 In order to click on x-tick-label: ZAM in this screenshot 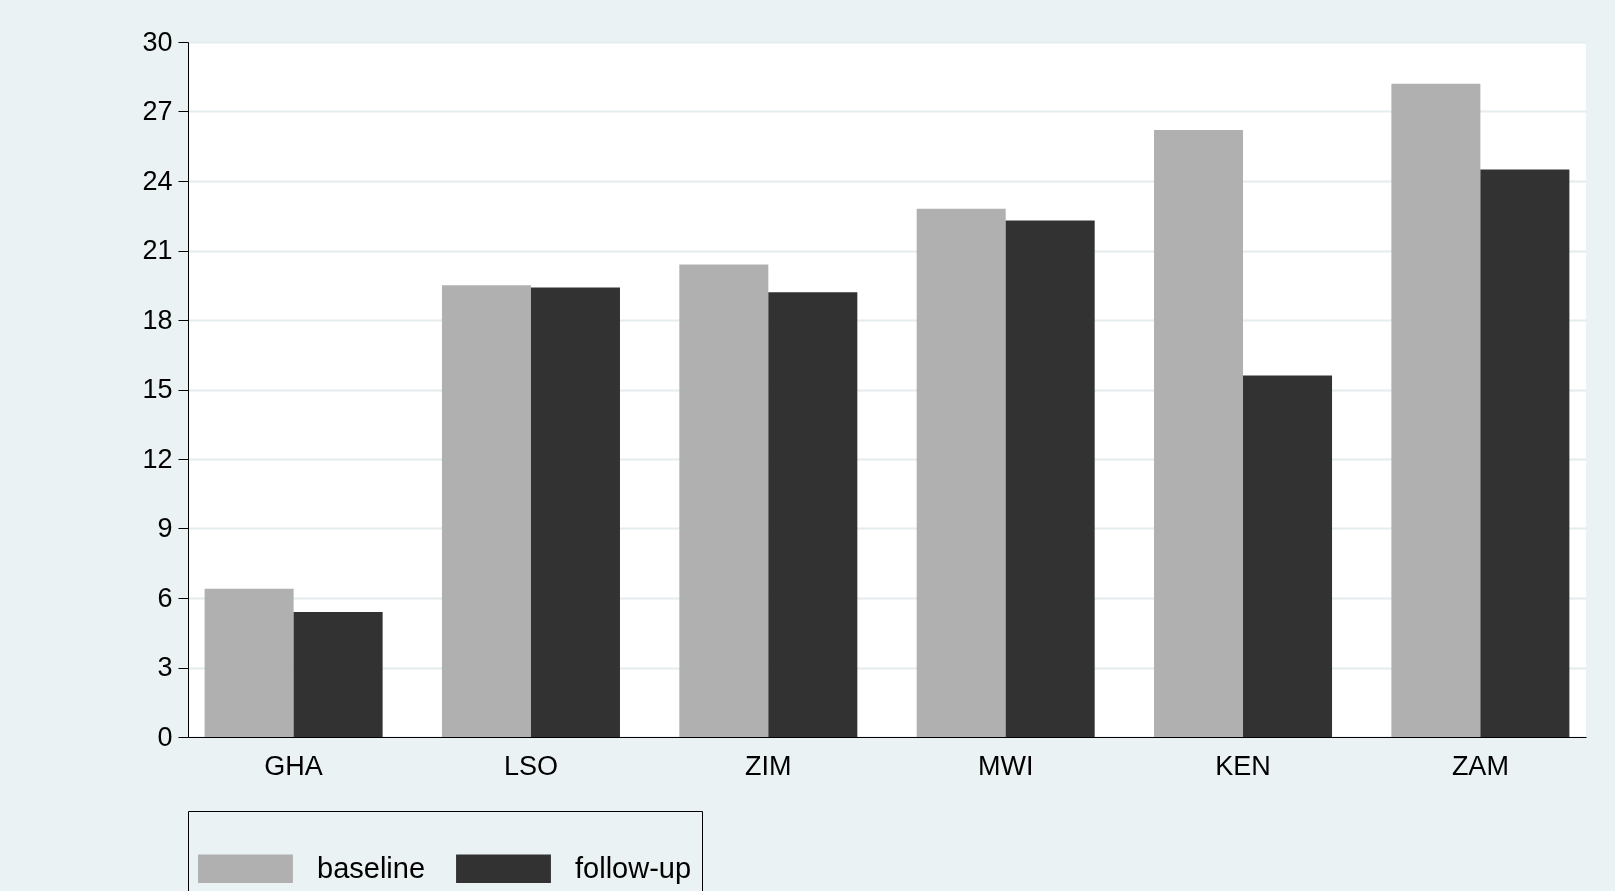, I will do `click(1480, 765)`.